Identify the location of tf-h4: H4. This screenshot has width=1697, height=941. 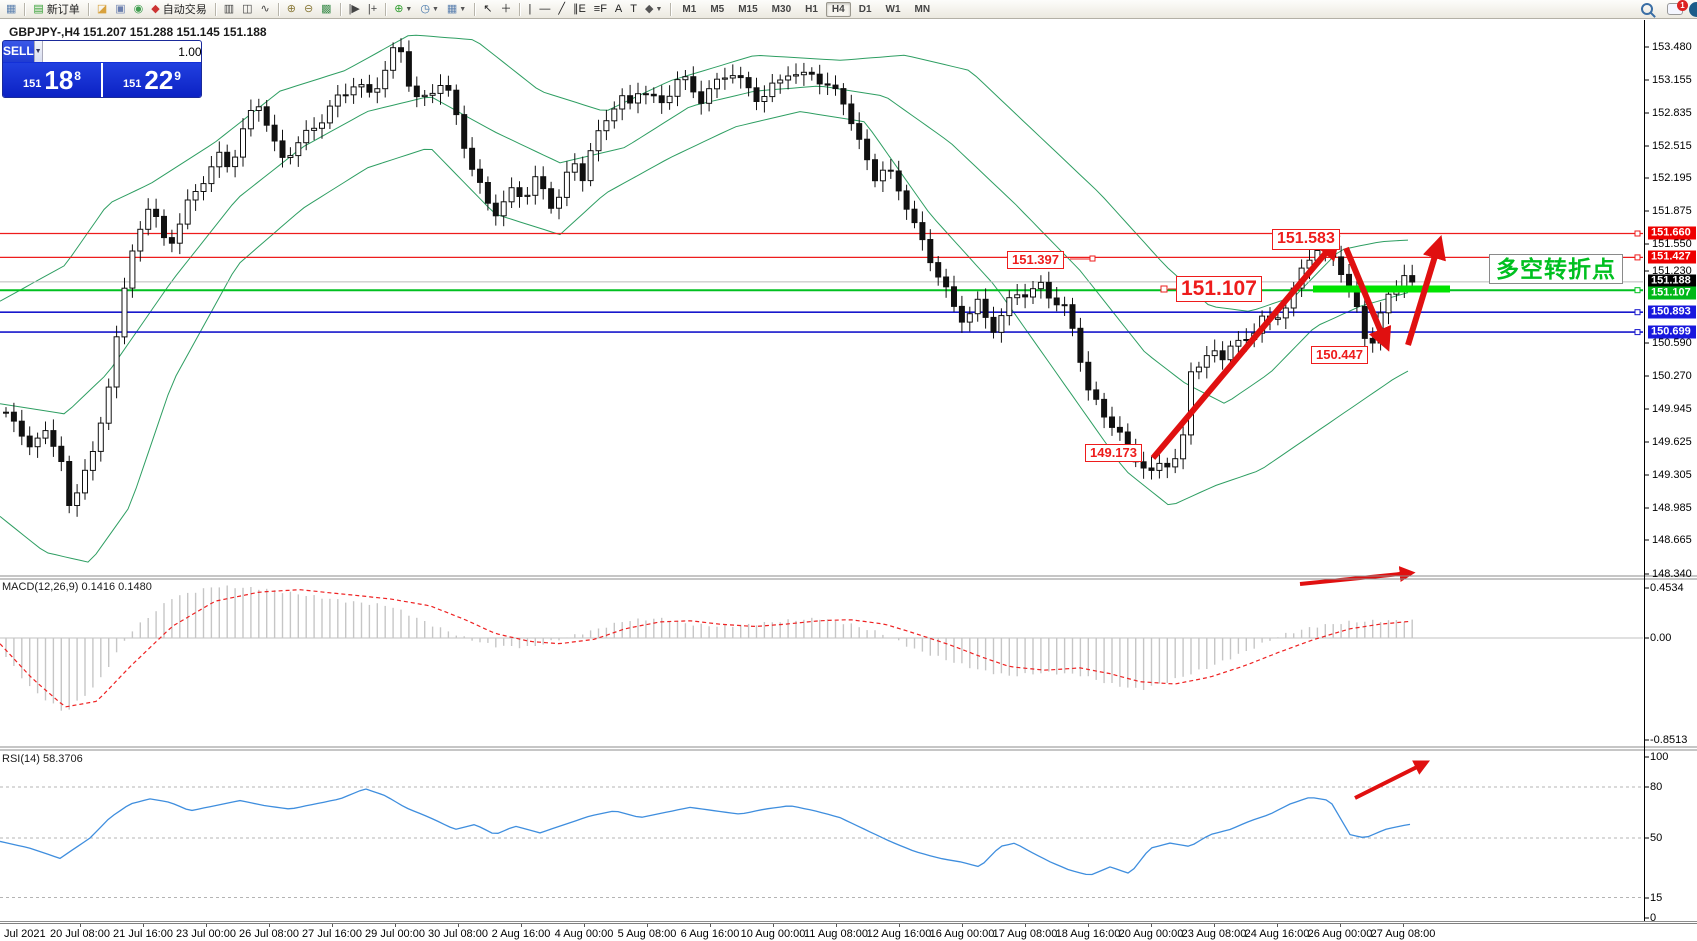
(838, 9).